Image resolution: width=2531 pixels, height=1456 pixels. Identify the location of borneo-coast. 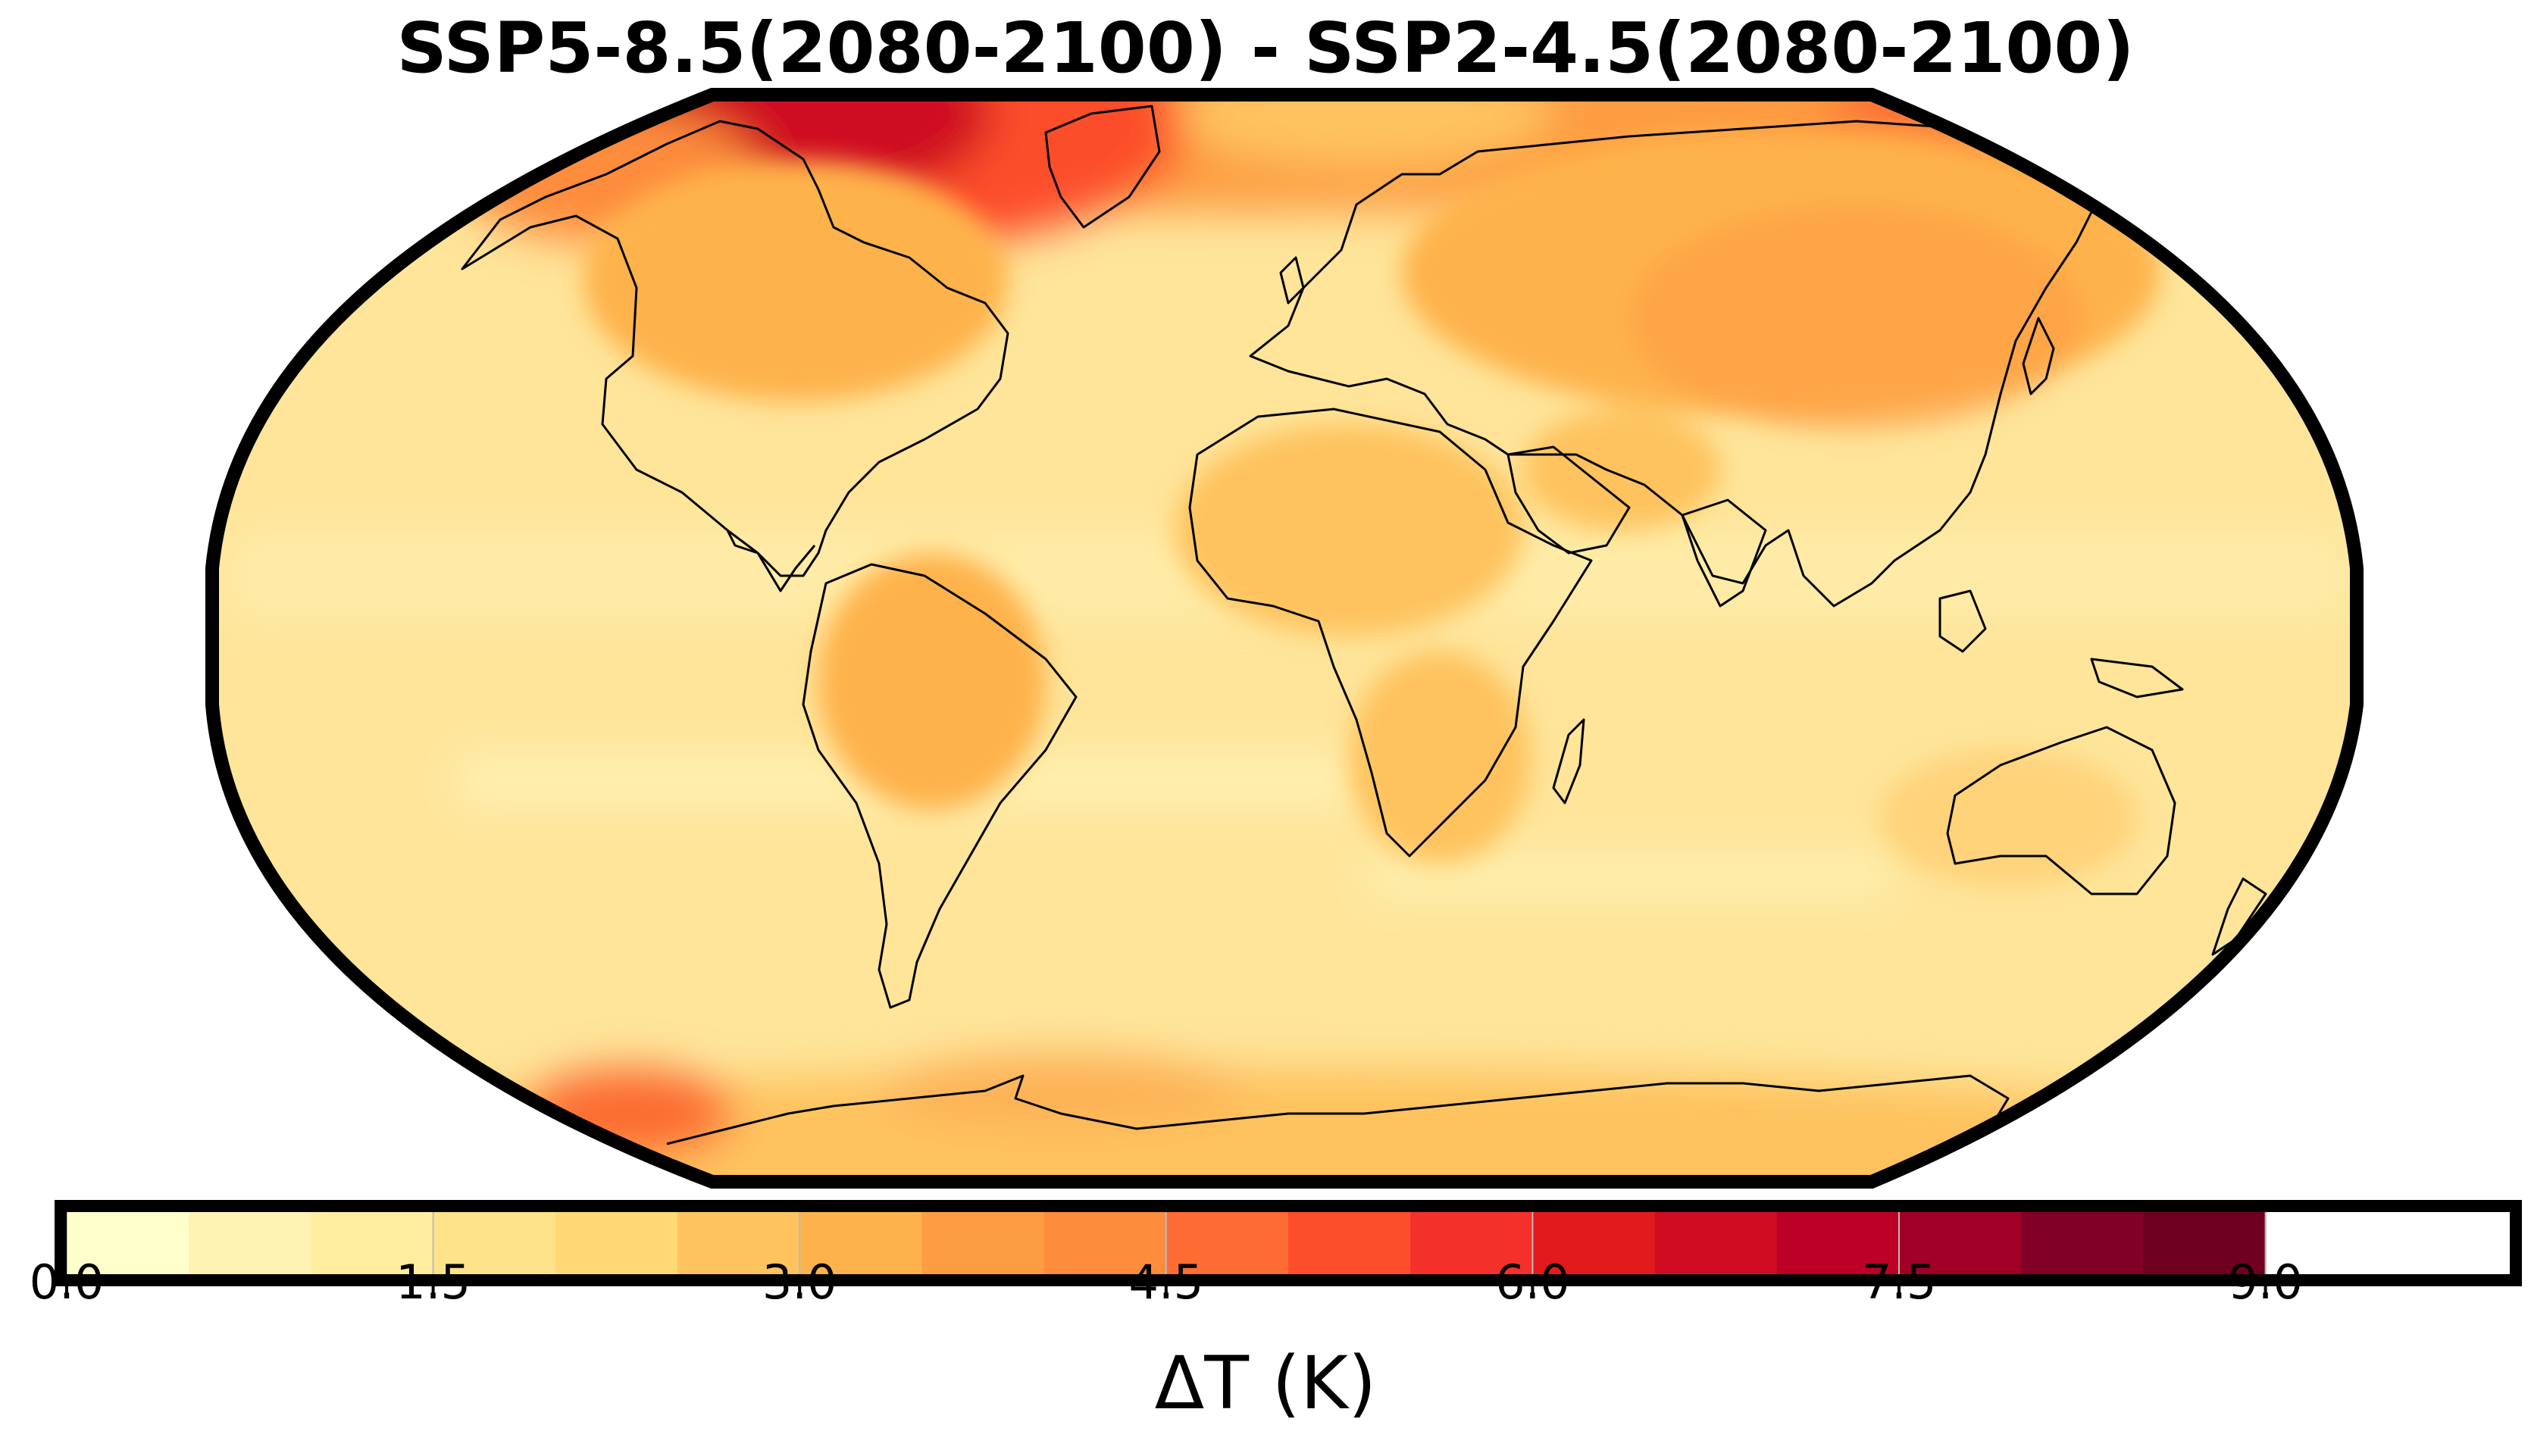
(1962, 621).